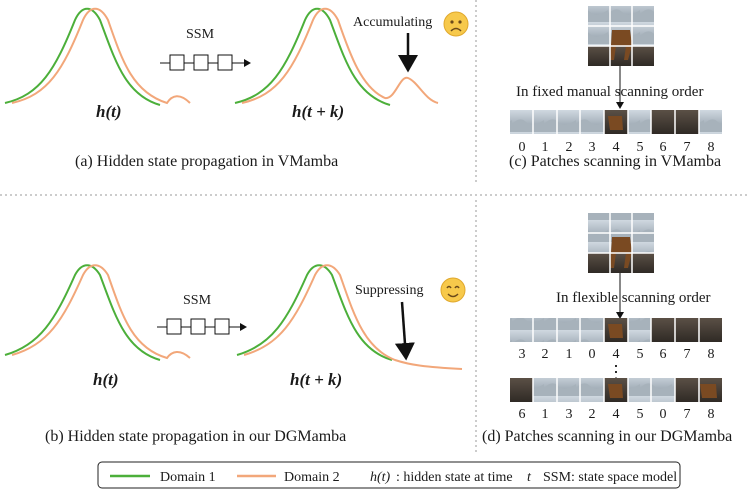 The width and height of the screenshot is (747, 493). Describe the element at coordinates (389, 290) in the screenshot. I see `annotation-b: Suppressing` at that location.